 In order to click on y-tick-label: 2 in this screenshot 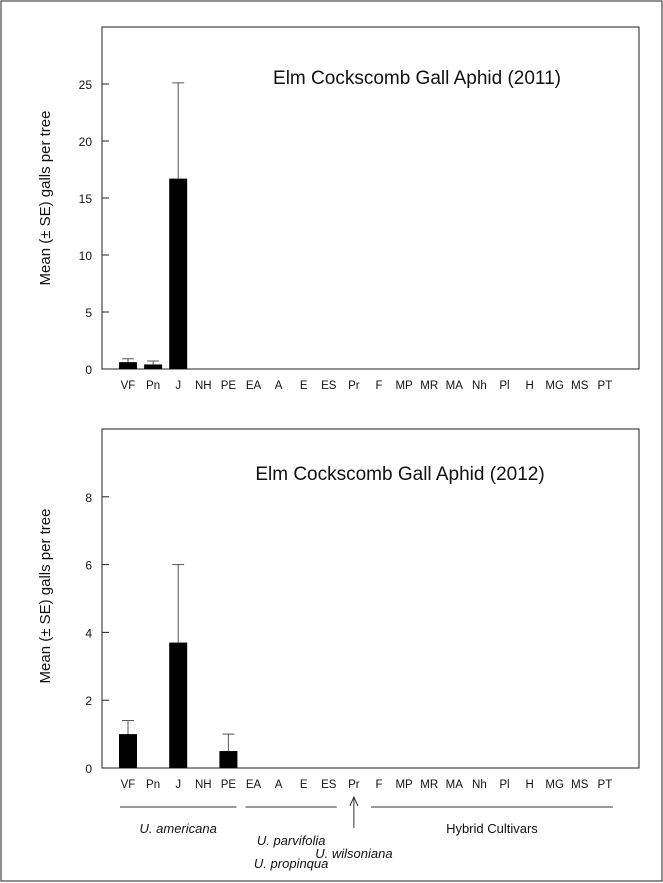, I will do `click(88, 701)`.